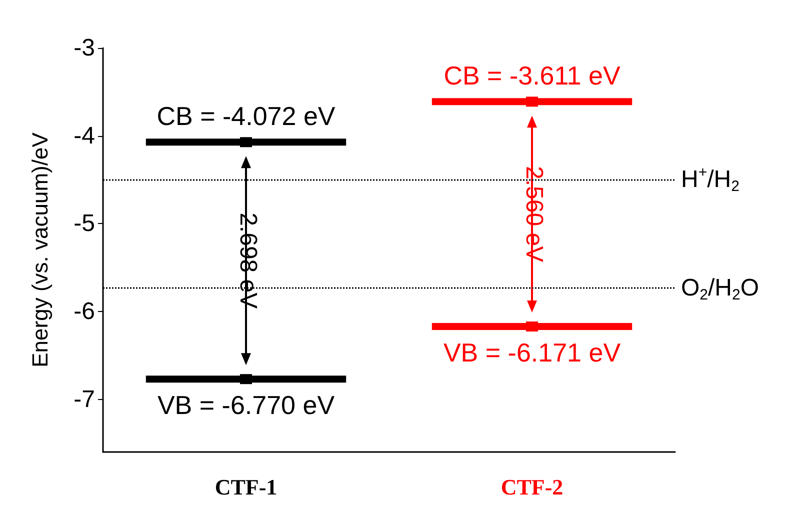 This screenshot has width=798, height=506. Describe the element at coordinates (246, 405) in the screenshot. I see `data-label: VB = -6.770 eV` at that location.